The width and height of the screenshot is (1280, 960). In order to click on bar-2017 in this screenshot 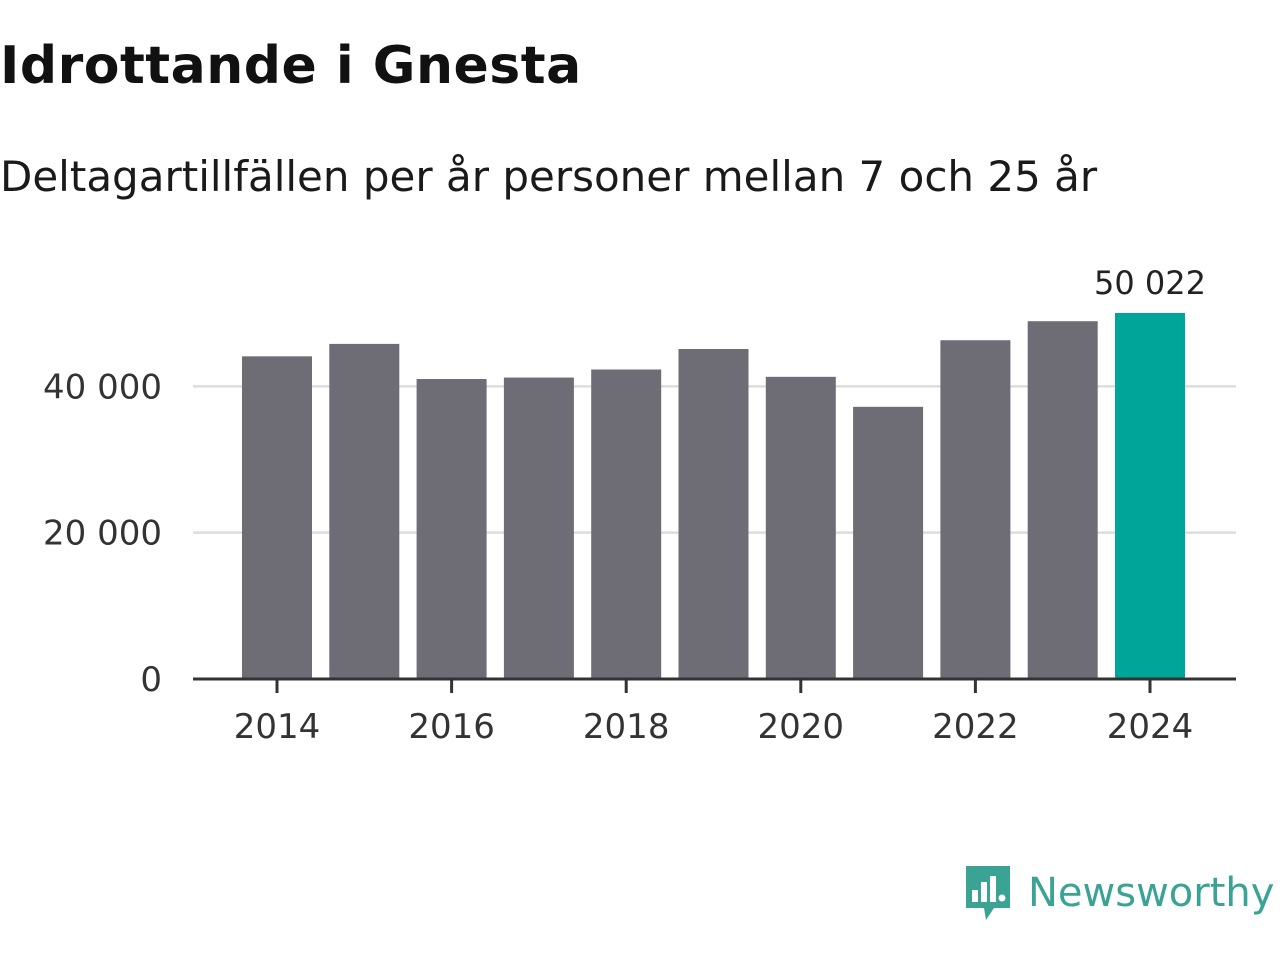, I will do `click(538, 528)`.